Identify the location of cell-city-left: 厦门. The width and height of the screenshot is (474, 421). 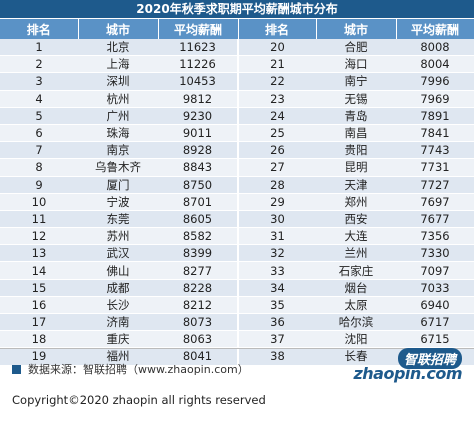
(118, 185).